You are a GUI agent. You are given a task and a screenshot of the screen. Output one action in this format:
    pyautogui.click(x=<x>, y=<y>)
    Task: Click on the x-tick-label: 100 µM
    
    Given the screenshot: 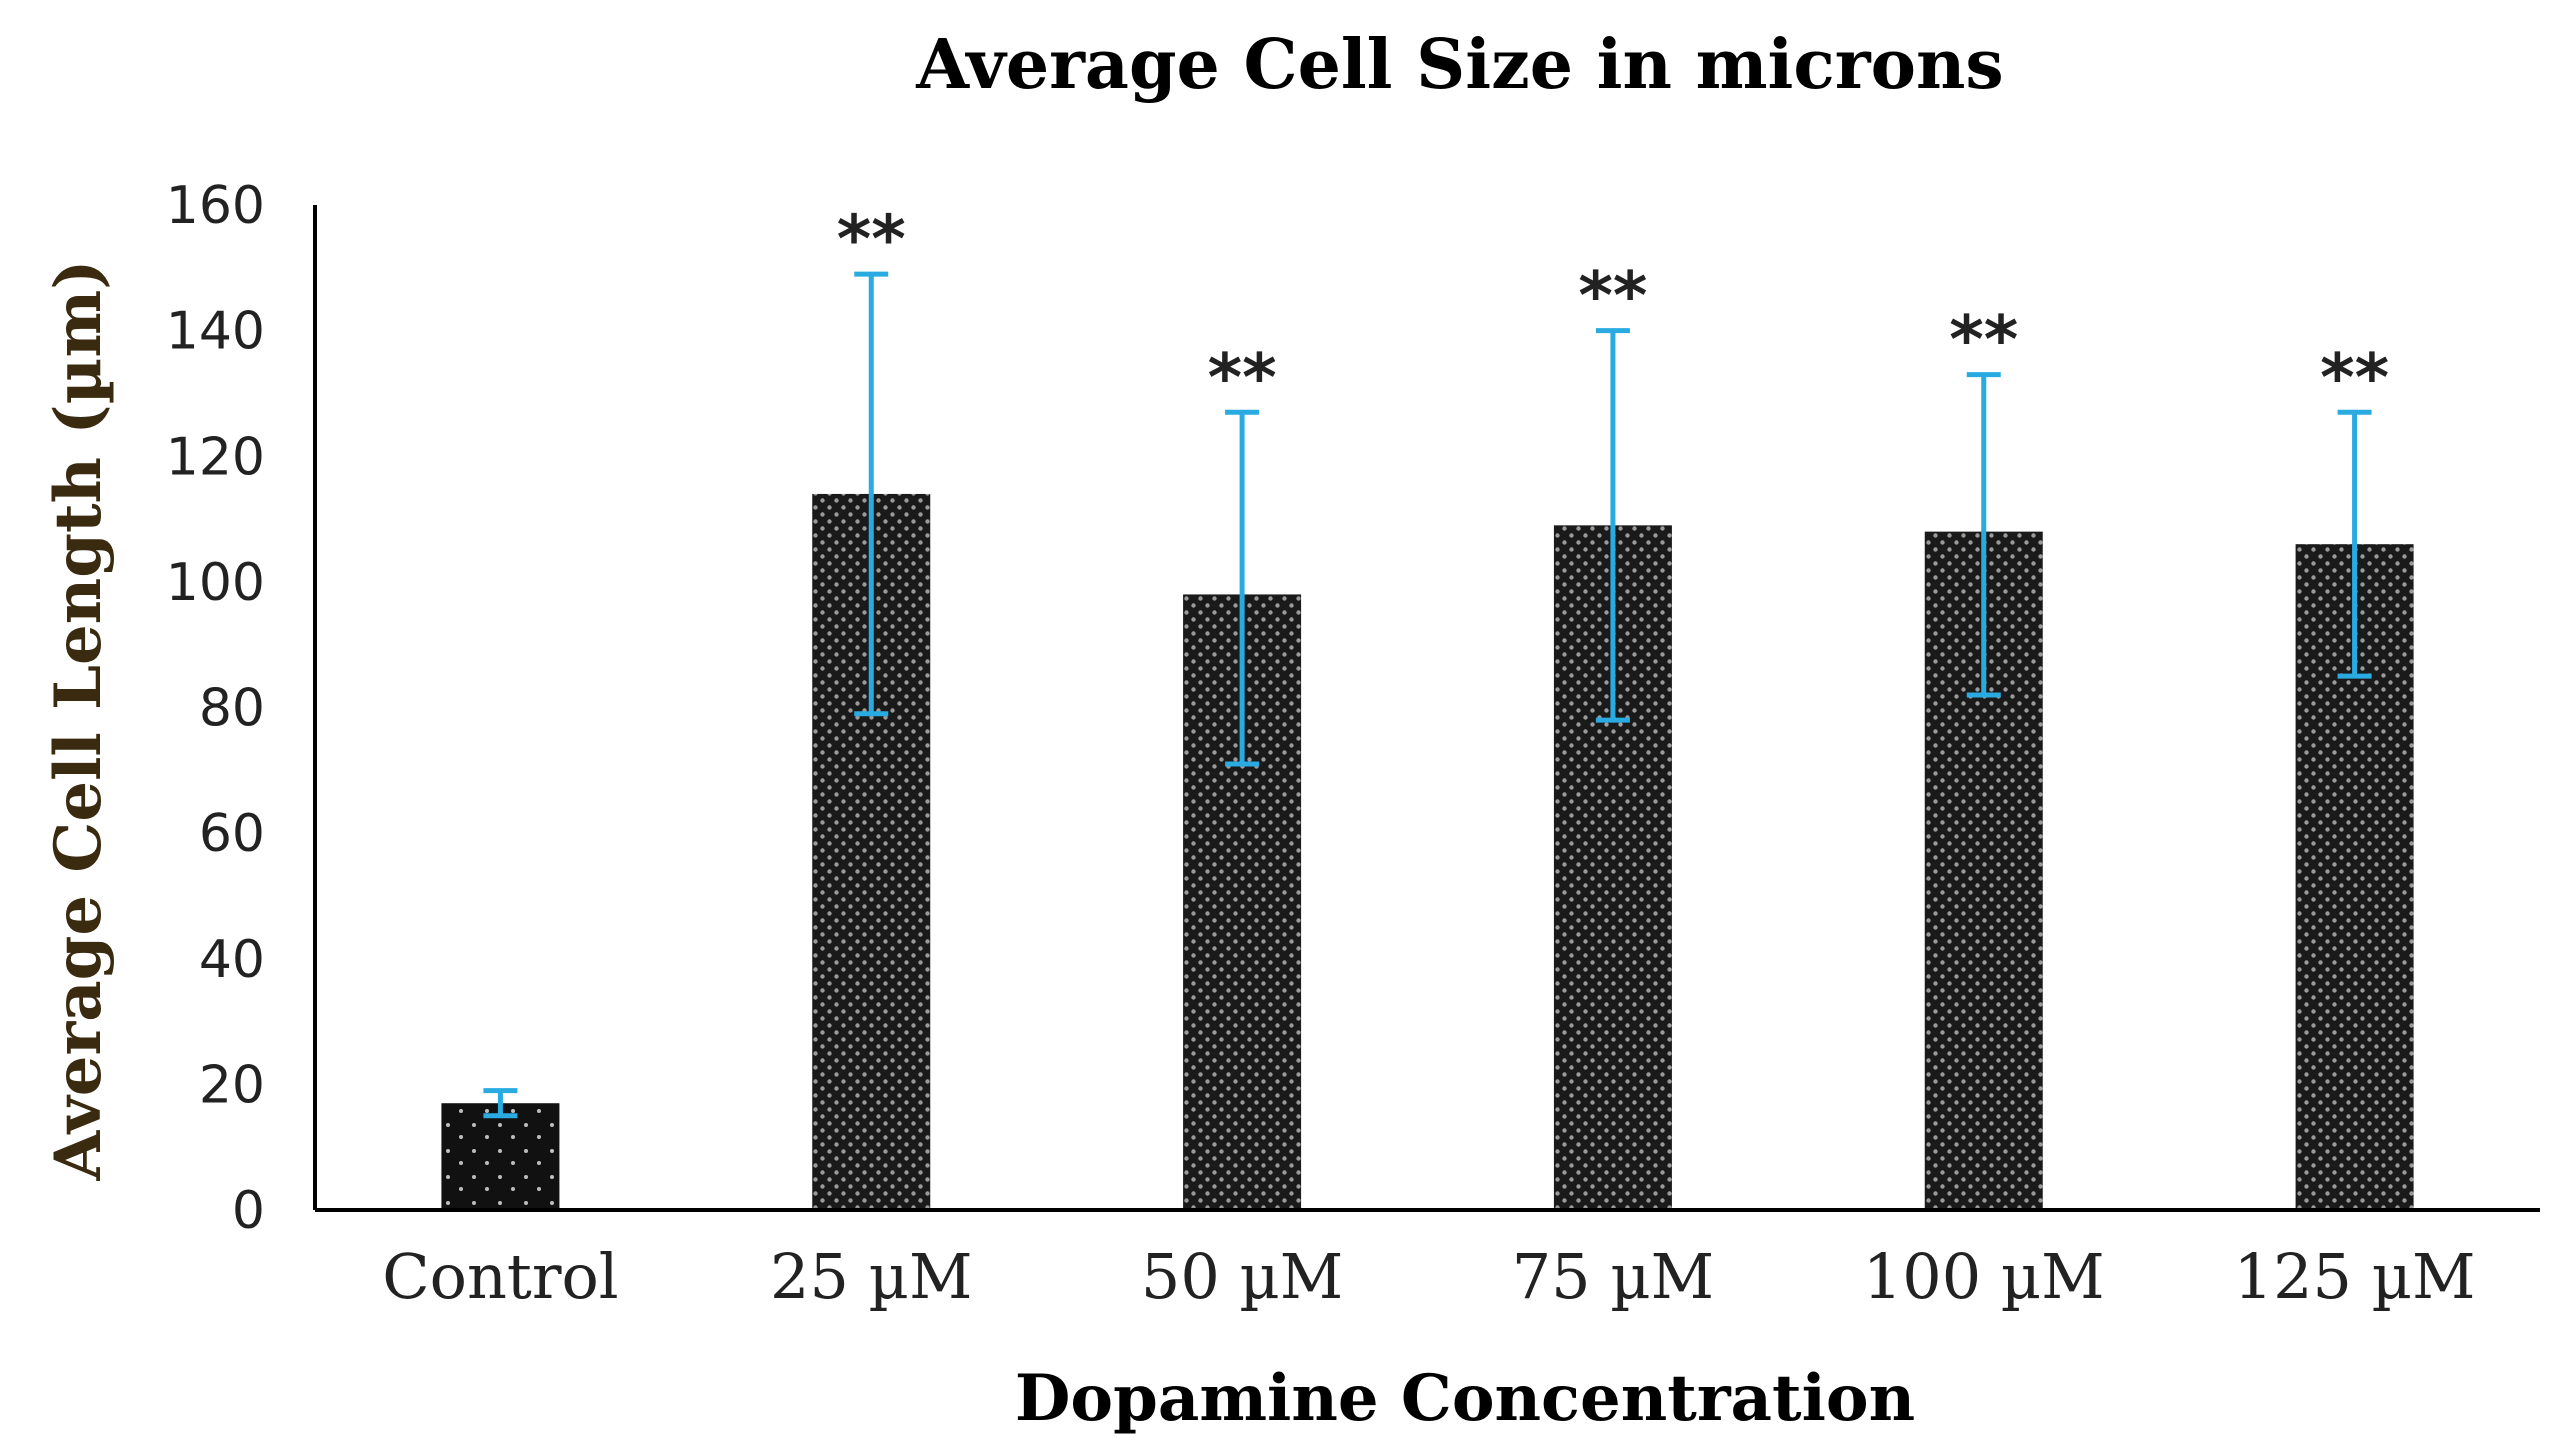 What is the action you would take?
    pyautogui.click(x=1984, y=1276)
    